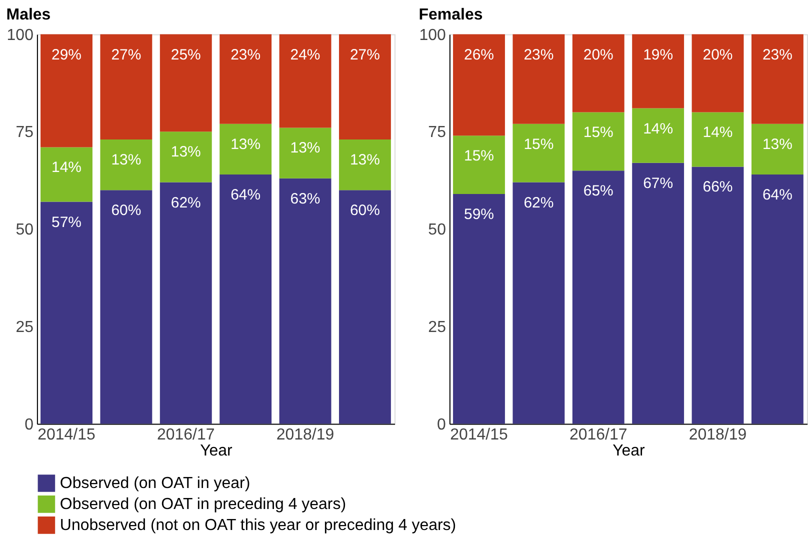  I want to click on data-label: 19%, so click(658, 55).